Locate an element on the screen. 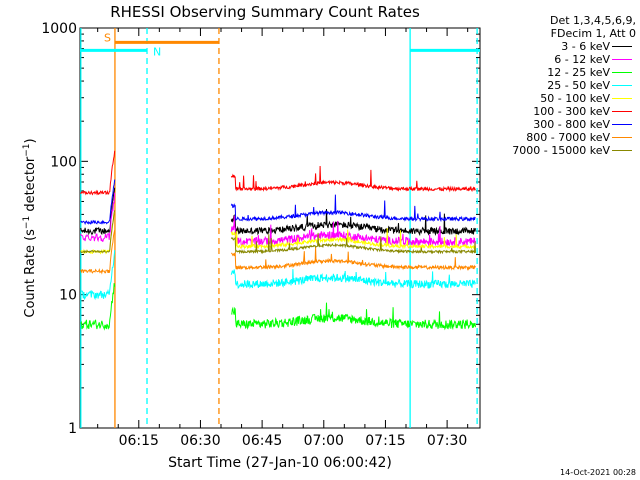 The width and height of the screenshot is (640, 480). legend-header-line-2: FDecim 1, Att 0 is located at coordinates (593, 33).